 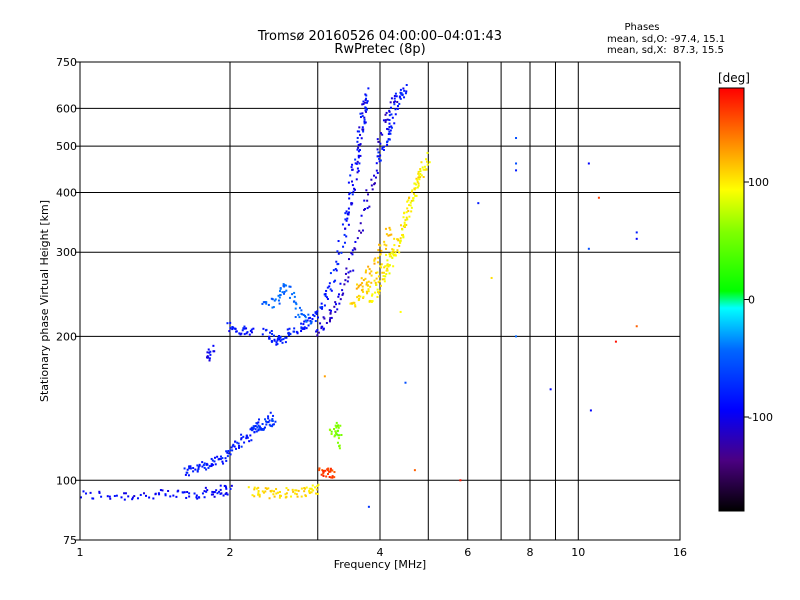 I want to click on y-tick-label: 600, so click(x=66, y=108).